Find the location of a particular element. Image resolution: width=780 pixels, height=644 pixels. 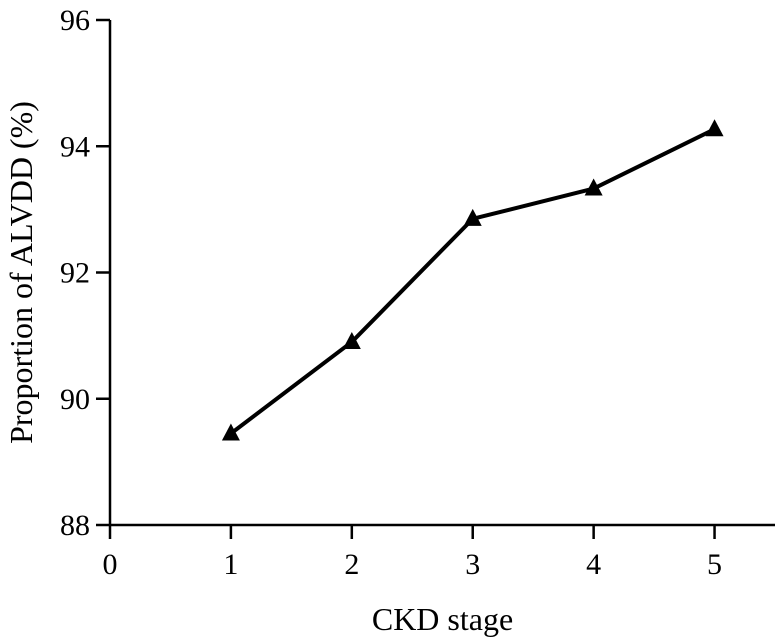

y-axis-title: Proportion of ALVDD (%) is located at coordinates (21, 272).